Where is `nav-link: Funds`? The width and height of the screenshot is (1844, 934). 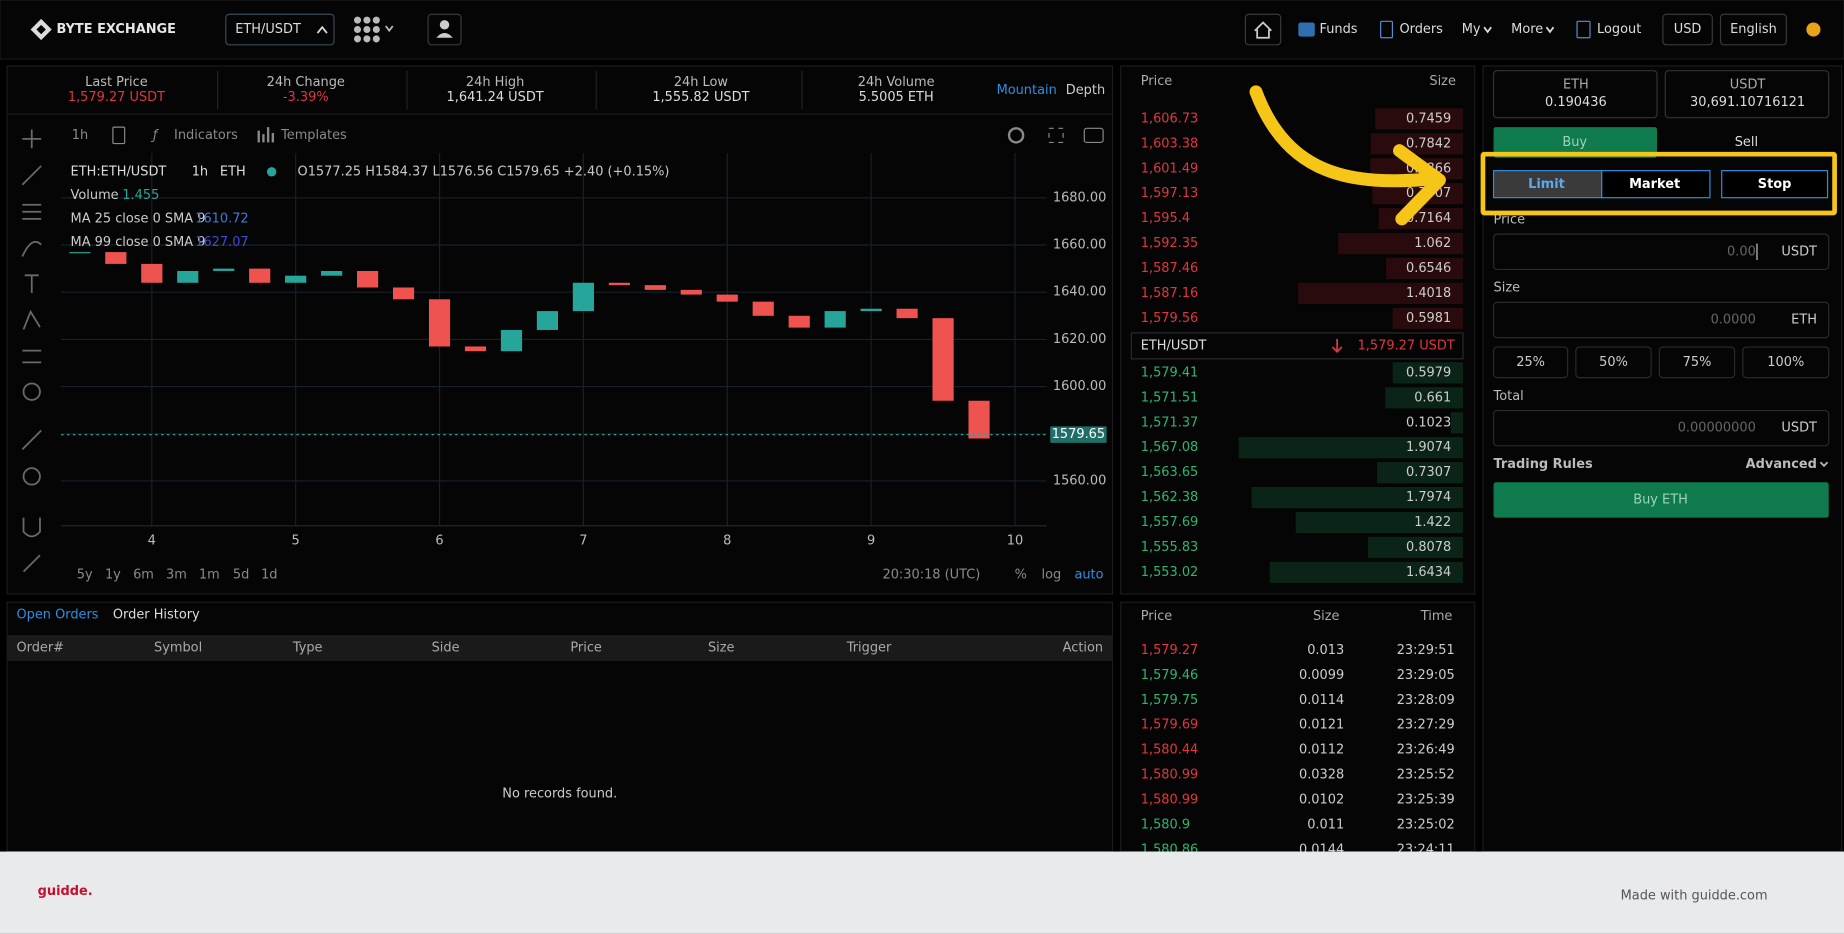 nav-link: Funds is located at coordinates (1338, 29).